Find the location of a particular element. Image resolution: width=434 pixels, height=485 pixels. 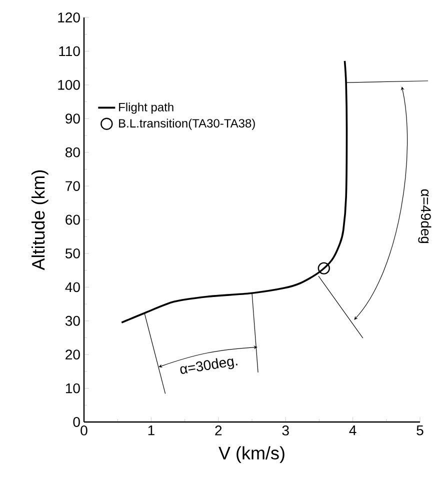

y-tick-label: 70 is located at coordinates (73, 186).